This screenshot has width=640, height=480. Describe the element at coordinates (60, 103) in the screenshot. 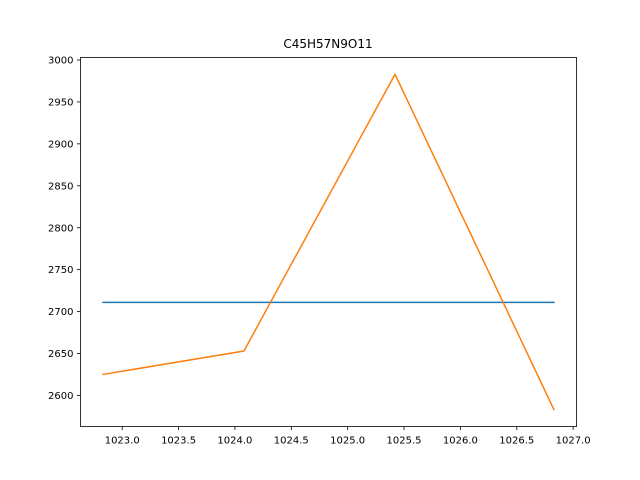

I see `y-tick-label: 2950` at that location.